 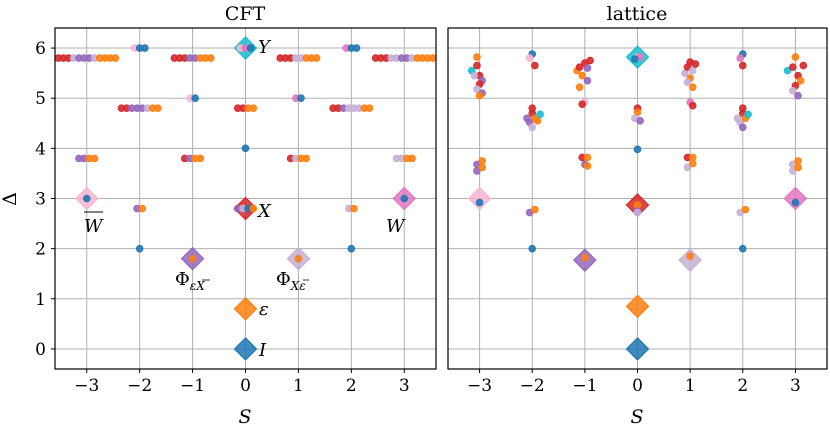 What do you see at coordinates (637, 14) in the screenshot?
I see `lattice-title: lattice` at bounding box center [637, 14].